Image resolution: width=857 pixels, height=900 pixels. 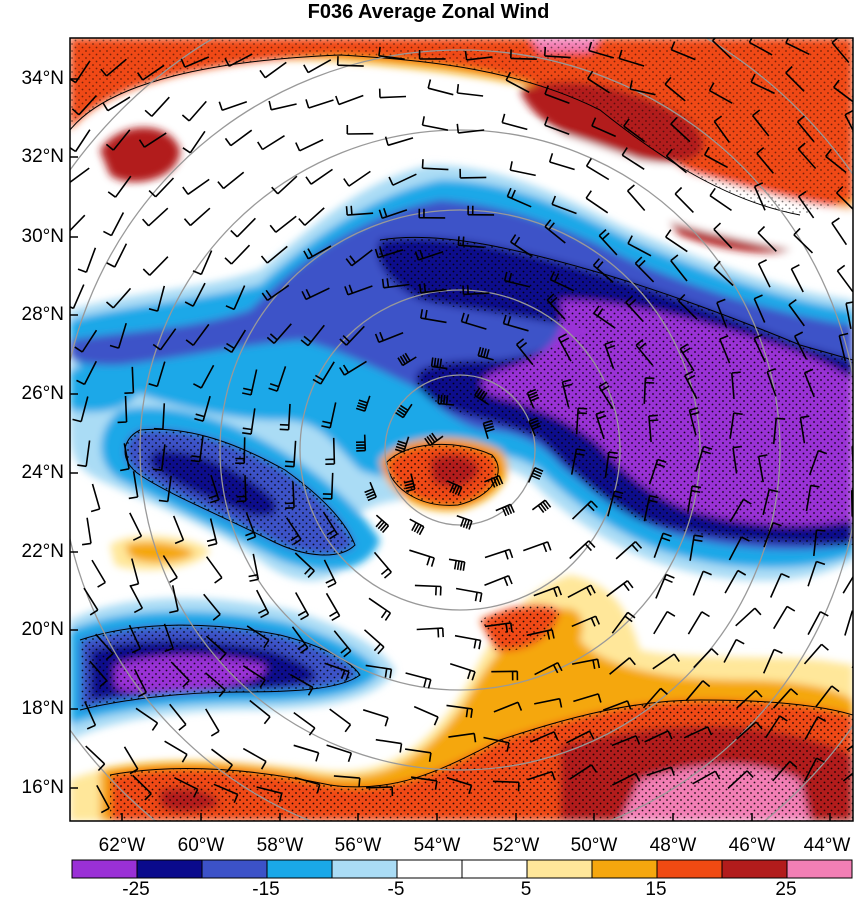 What do you see at coordinates (280, 845) in the screenshot?
I see `lon-label-58w: 58°W` at bounding box center [280, 845].